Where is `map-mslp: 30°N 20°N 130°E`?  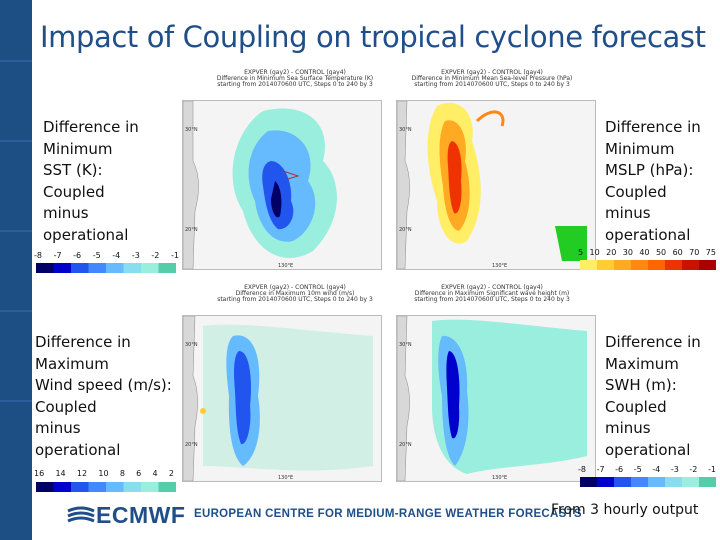
map-mslp: 30°N 20°N 130°E is located at coordinates (496, 185).